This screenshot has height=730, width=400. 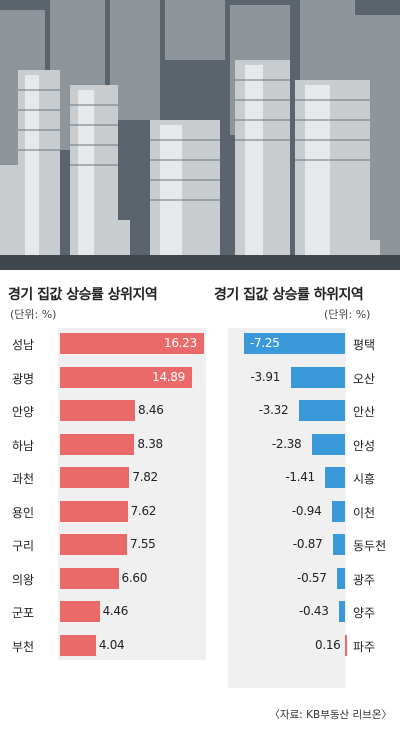 I want to click on top-region-row: 안양 8.46, so click(x=105, y=411).